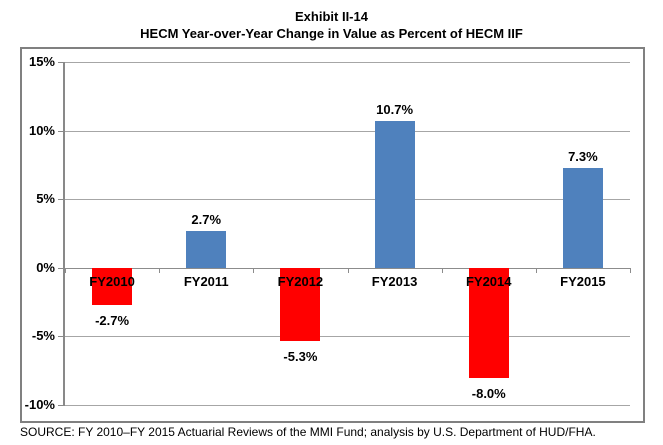 The width and height of the screenshot is (663, 445). Describe the element at coordinates (300, 304) in the screenshot. I see `bar-fy2012` at that location.